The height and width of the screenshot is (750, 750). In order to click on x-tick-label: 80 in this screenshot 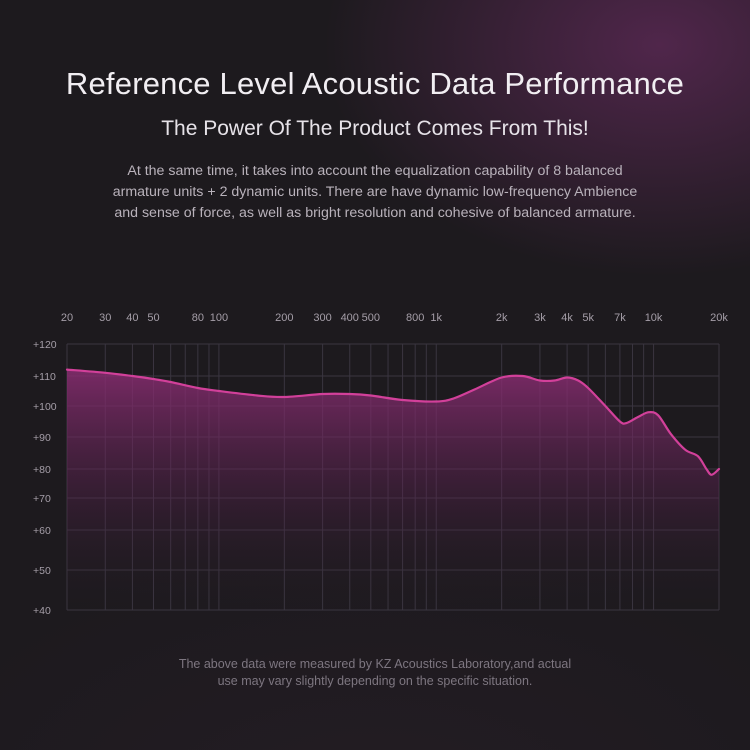, I will do `click(198, 318)`.